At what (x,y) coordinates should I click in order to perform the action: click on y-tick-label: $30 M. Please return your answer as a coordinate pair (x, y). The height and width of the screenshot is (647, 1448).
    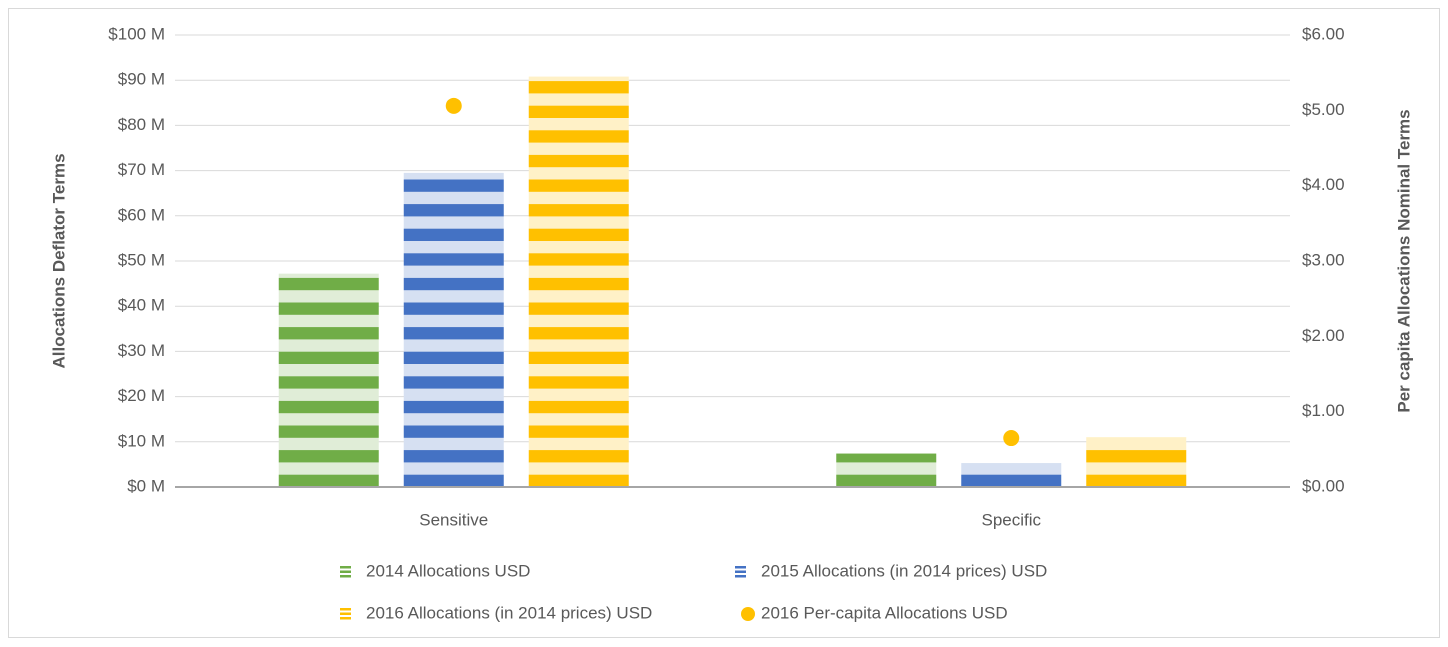
    Looking at the image, I should click on (141, 350).